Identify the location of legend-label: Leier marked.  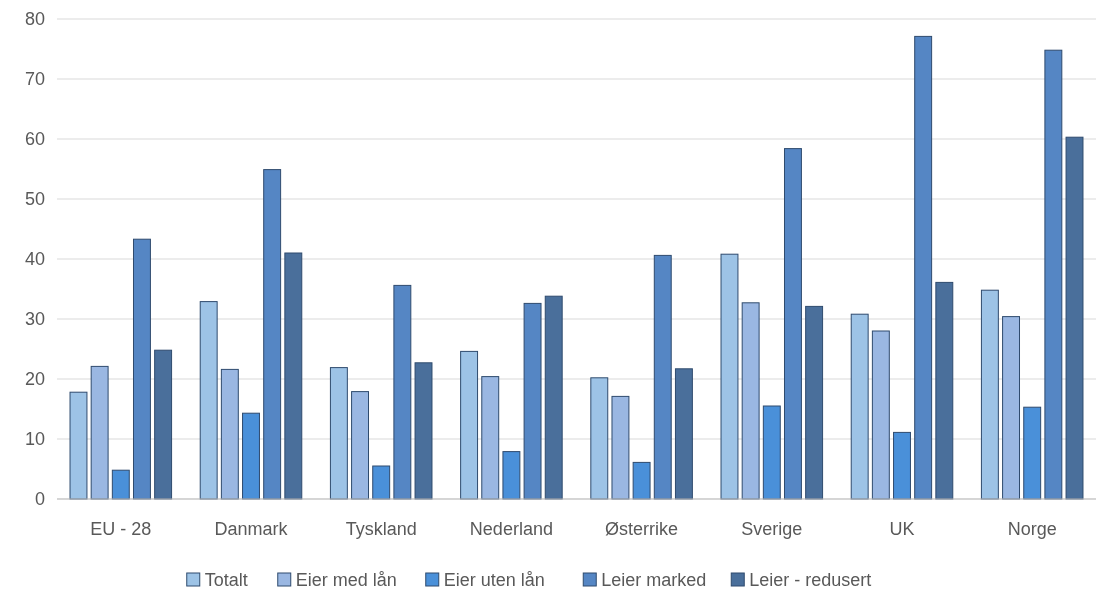
(654, 579).